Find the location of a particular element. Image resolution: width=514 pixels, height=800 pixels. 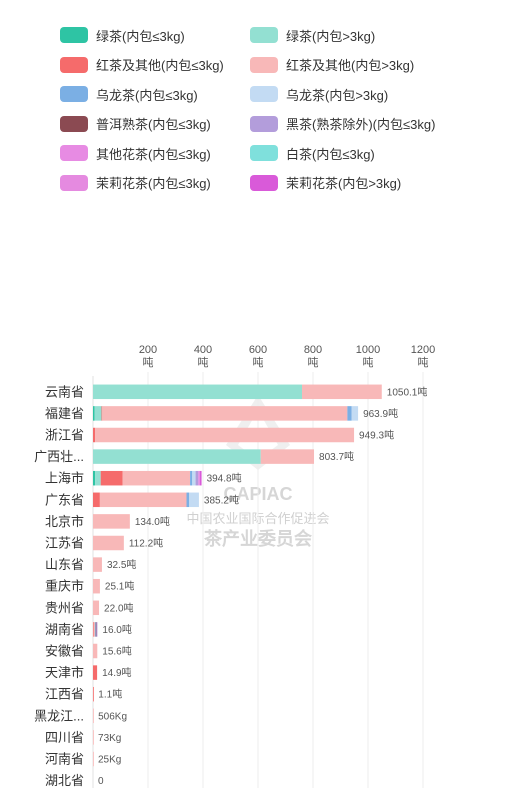

legend-item: 绿茶(内包>3kg) is located at coordinates (312, 35).